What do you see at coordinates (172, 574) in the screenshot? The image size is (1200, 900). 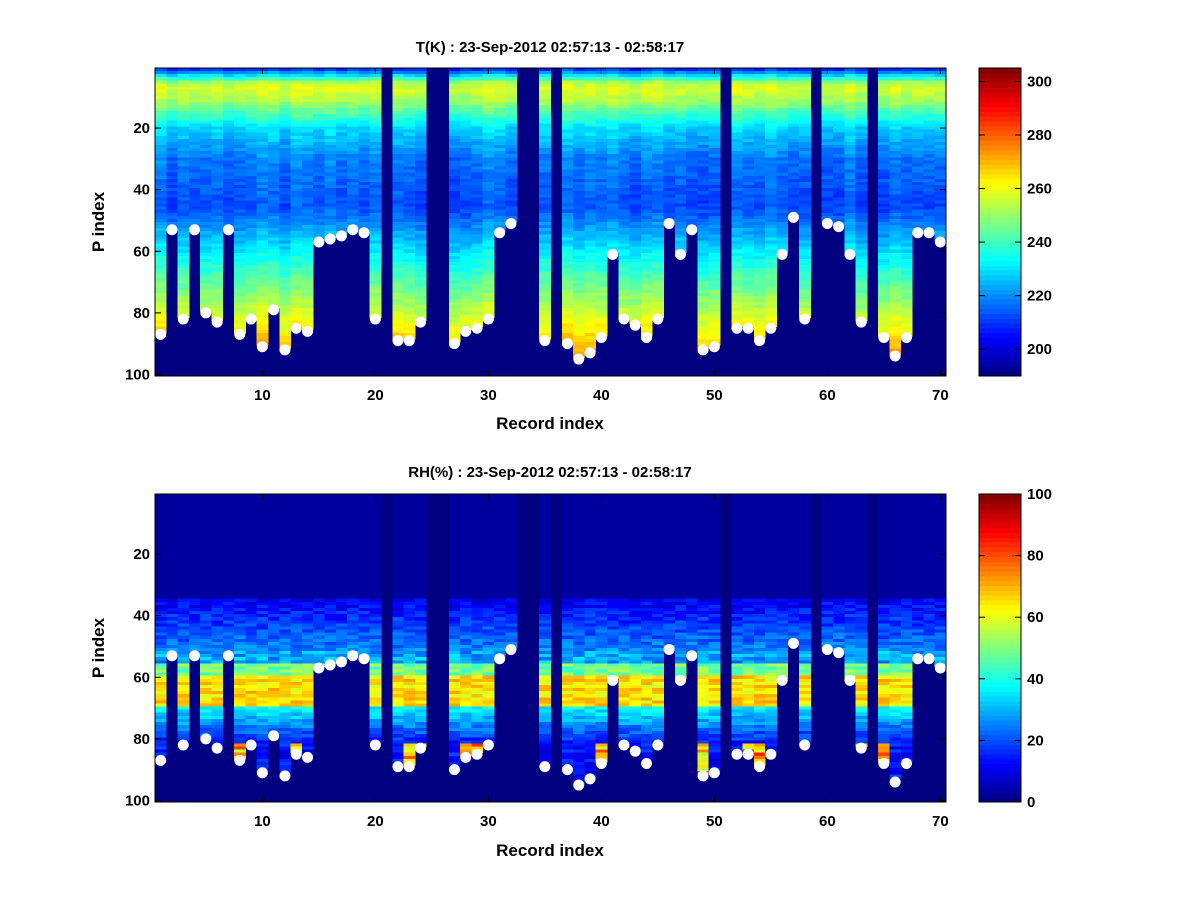 I see `heatmap-column` at bounding box center [172, 574].